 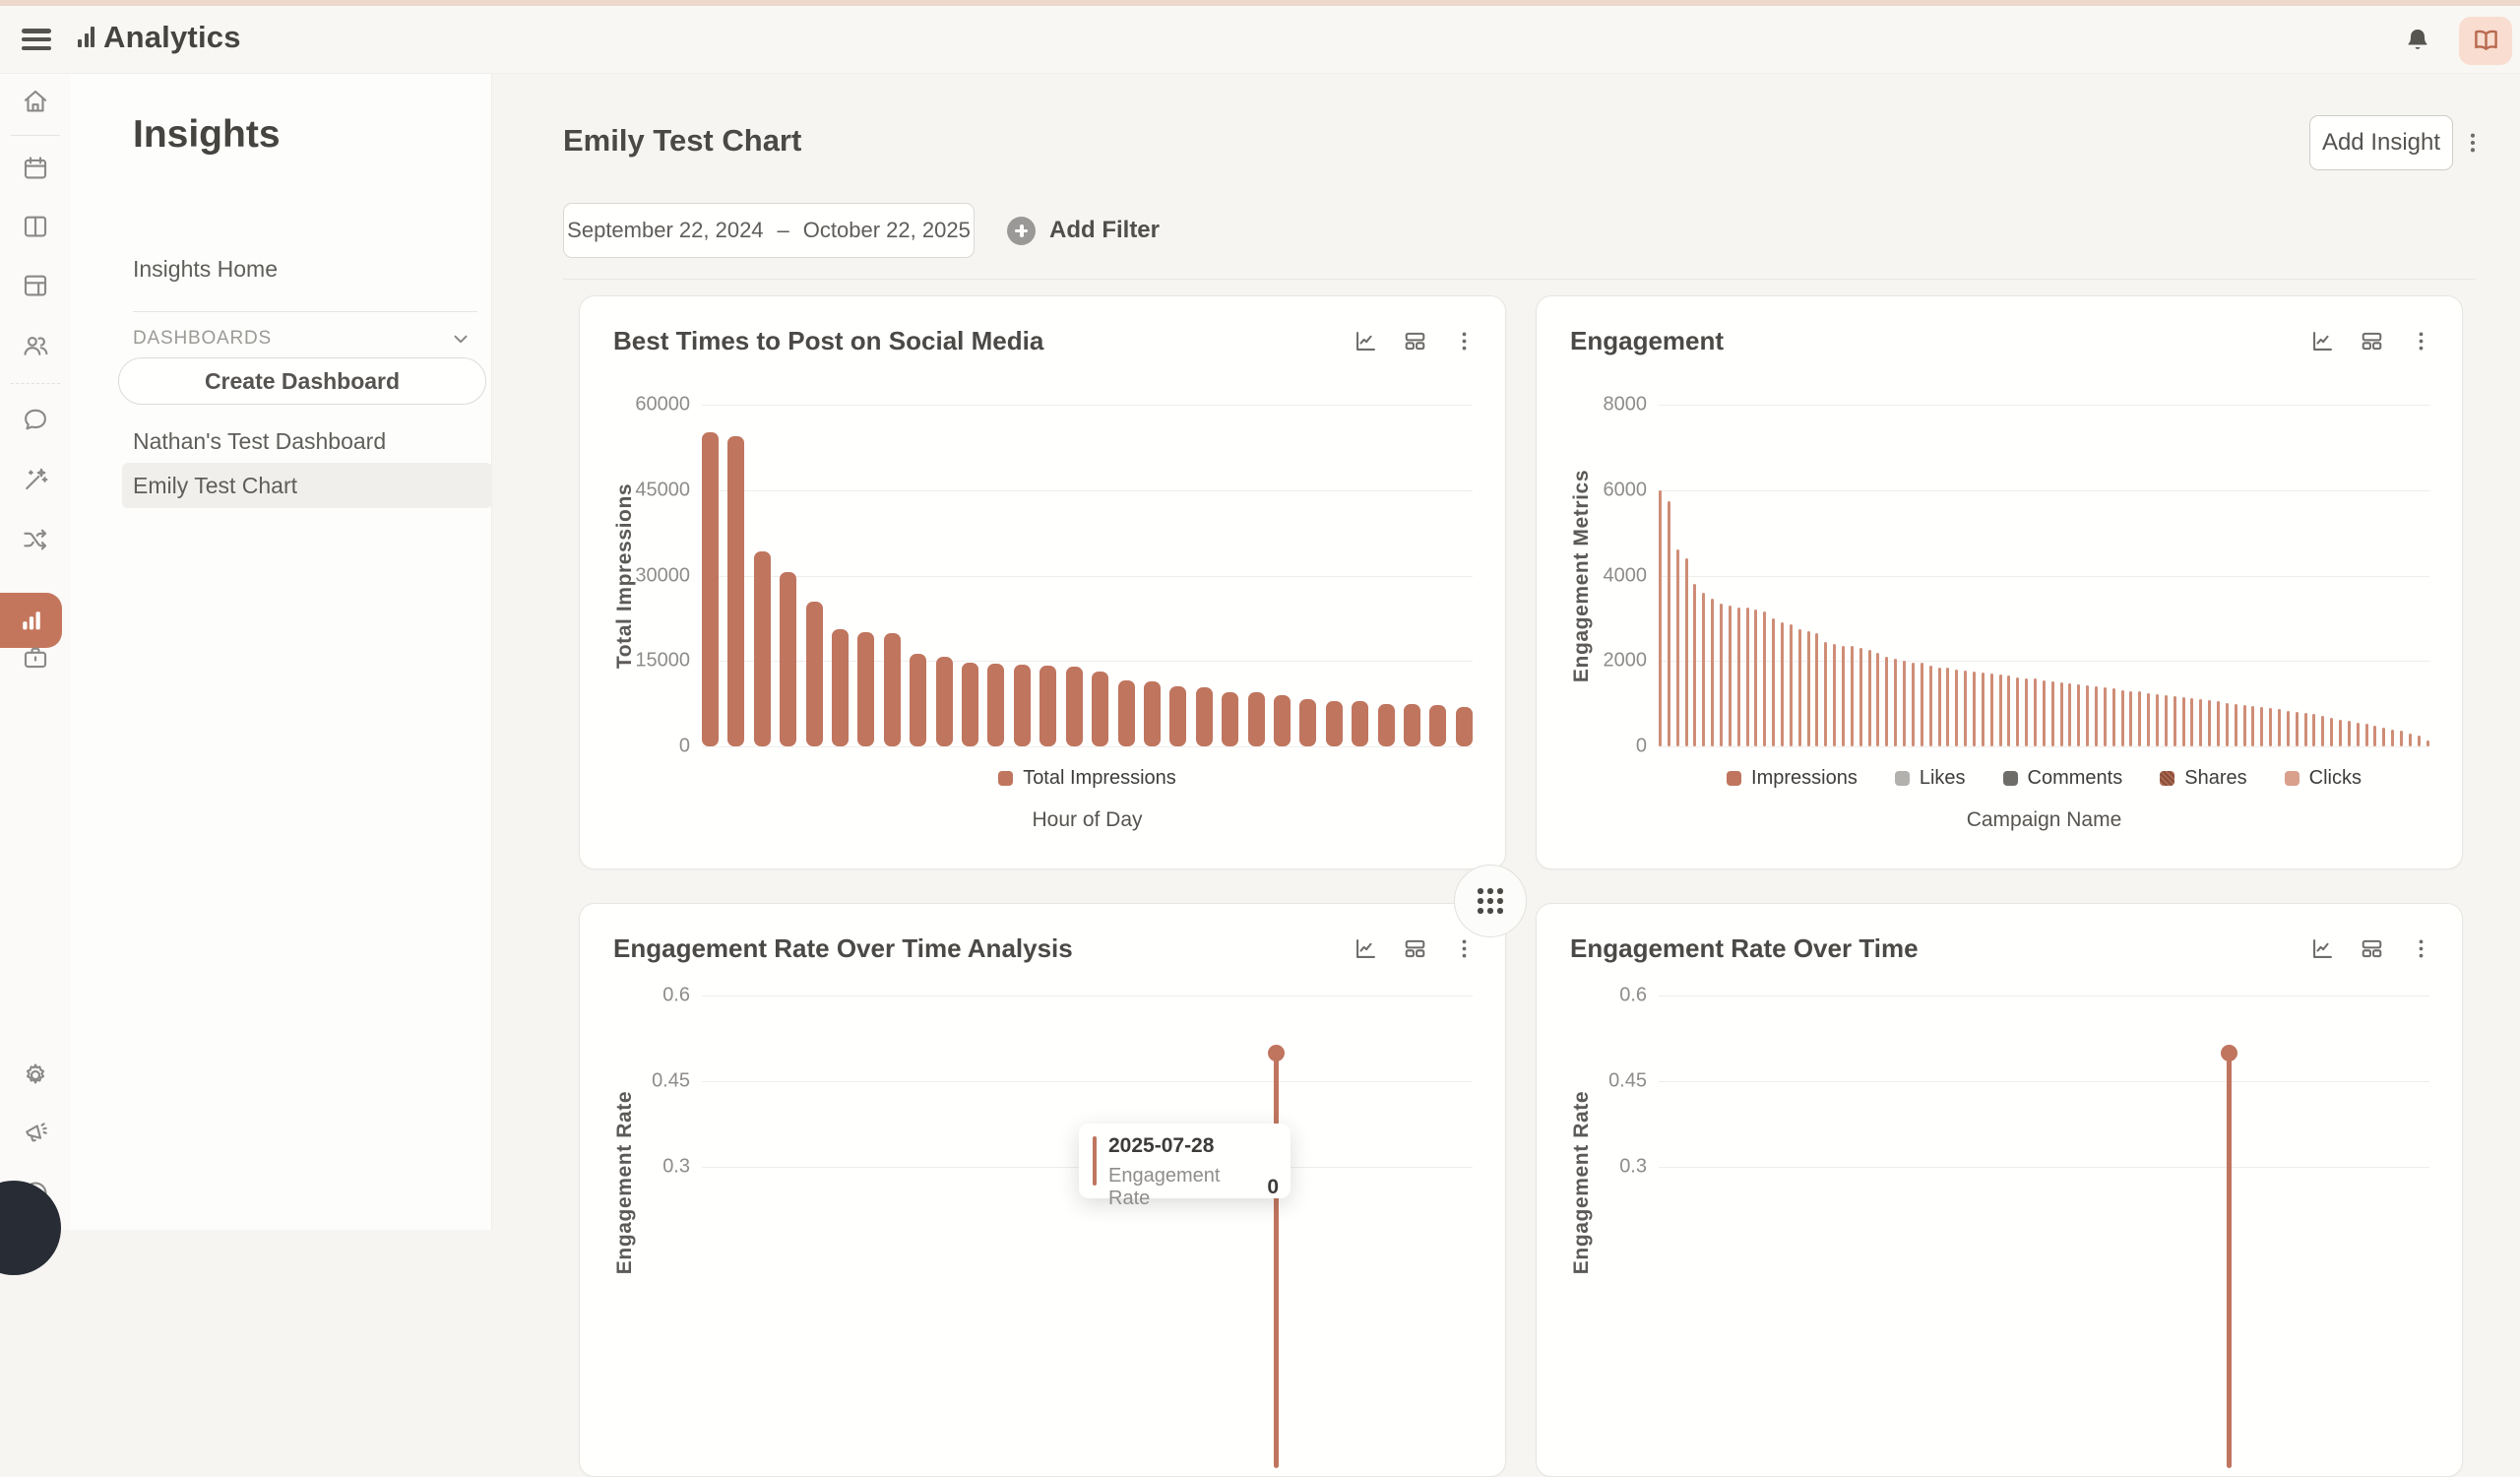 What do you see at coordinates (1276, 1053) in the screenshot?
I see `lollipop-point` at bounding box center [1276, 1053].